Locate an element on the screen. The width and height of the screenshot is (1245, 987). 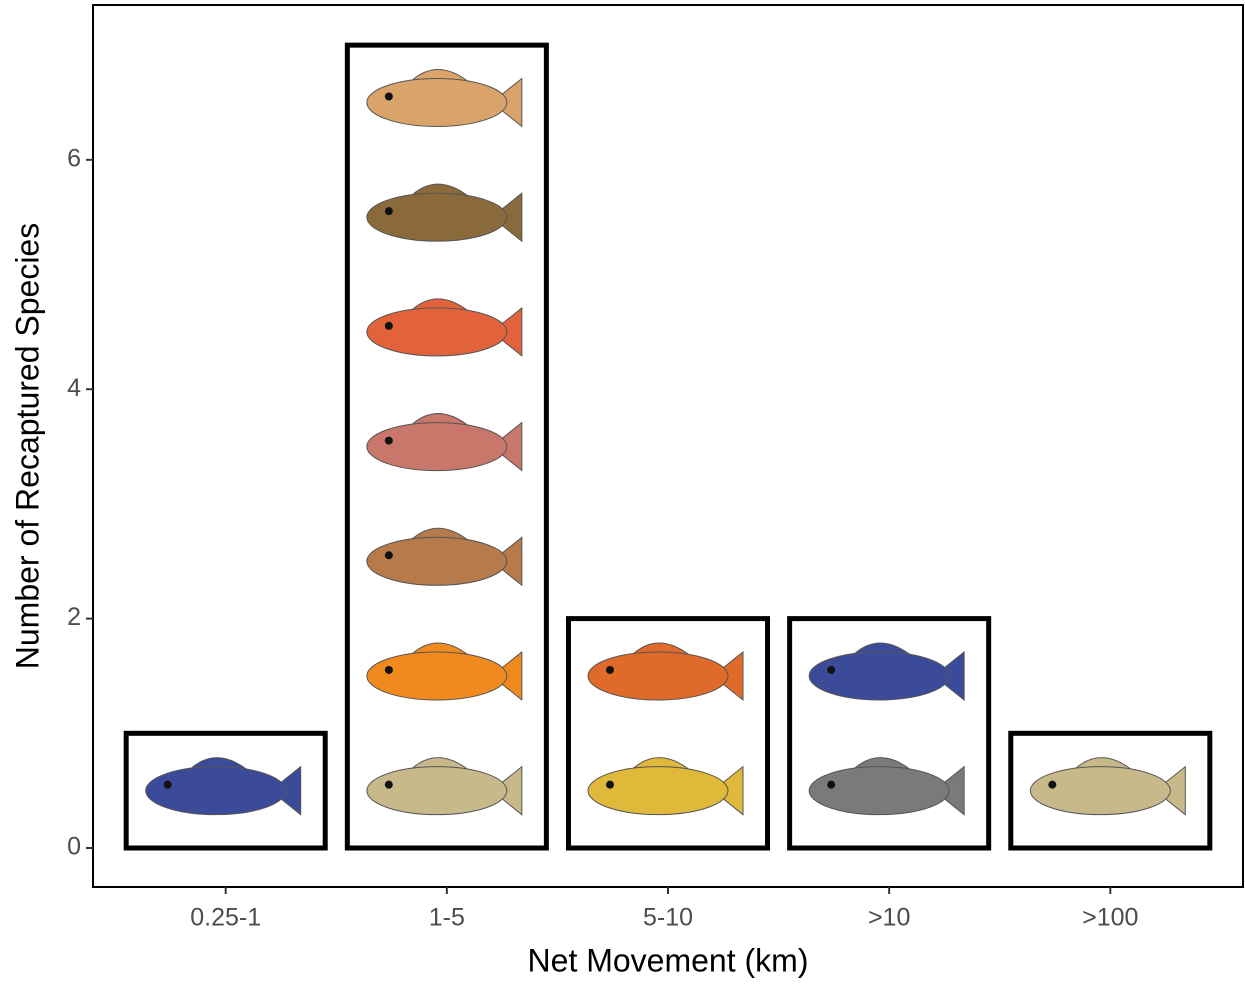
x-tick-label: 5-10 is located at coordinates (668, 918).